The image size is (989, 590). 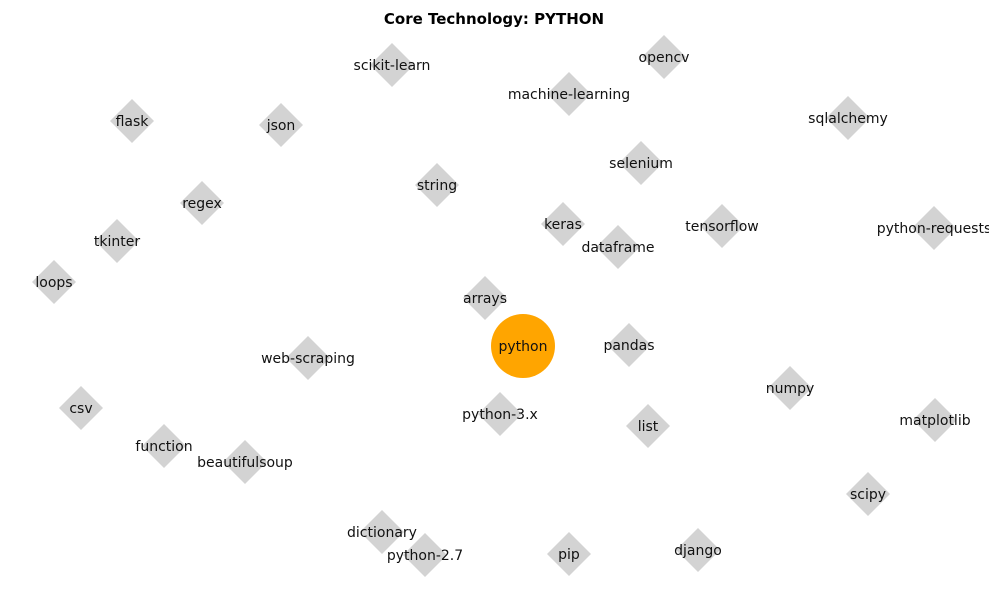 I want to click on graph-node-matplotlib: matplotlib, so click(x=935, y=420).